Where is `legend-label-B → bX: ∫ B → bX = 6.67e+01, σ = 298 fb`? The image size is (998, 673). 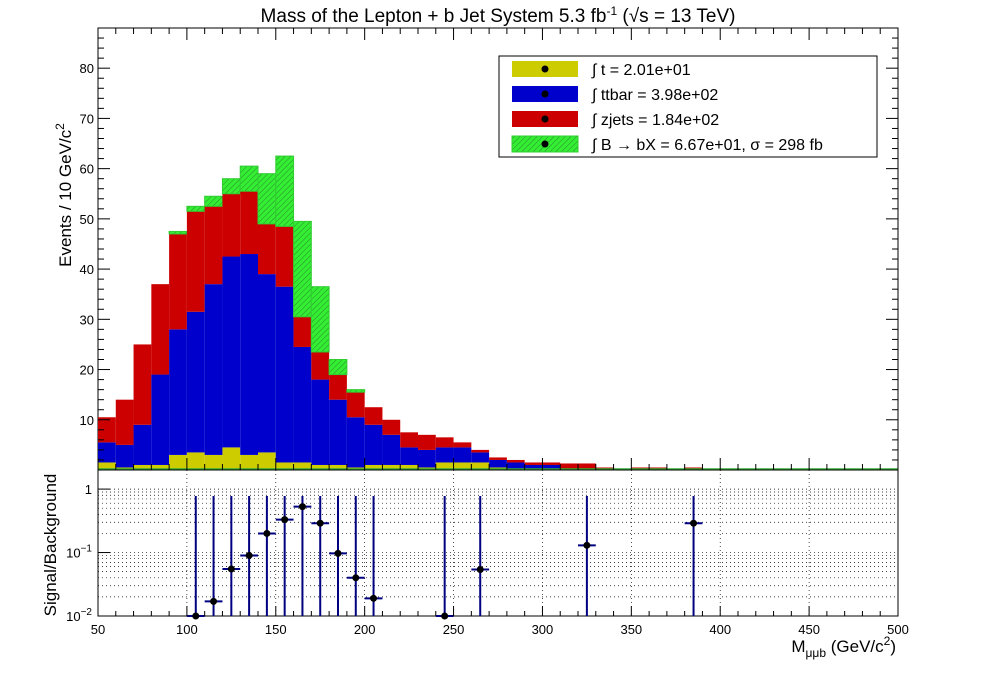 legend-label-B → bX: ∫ B → bX = 6.67e+01, σ = 298 fb is located at coordinates (707, 145).